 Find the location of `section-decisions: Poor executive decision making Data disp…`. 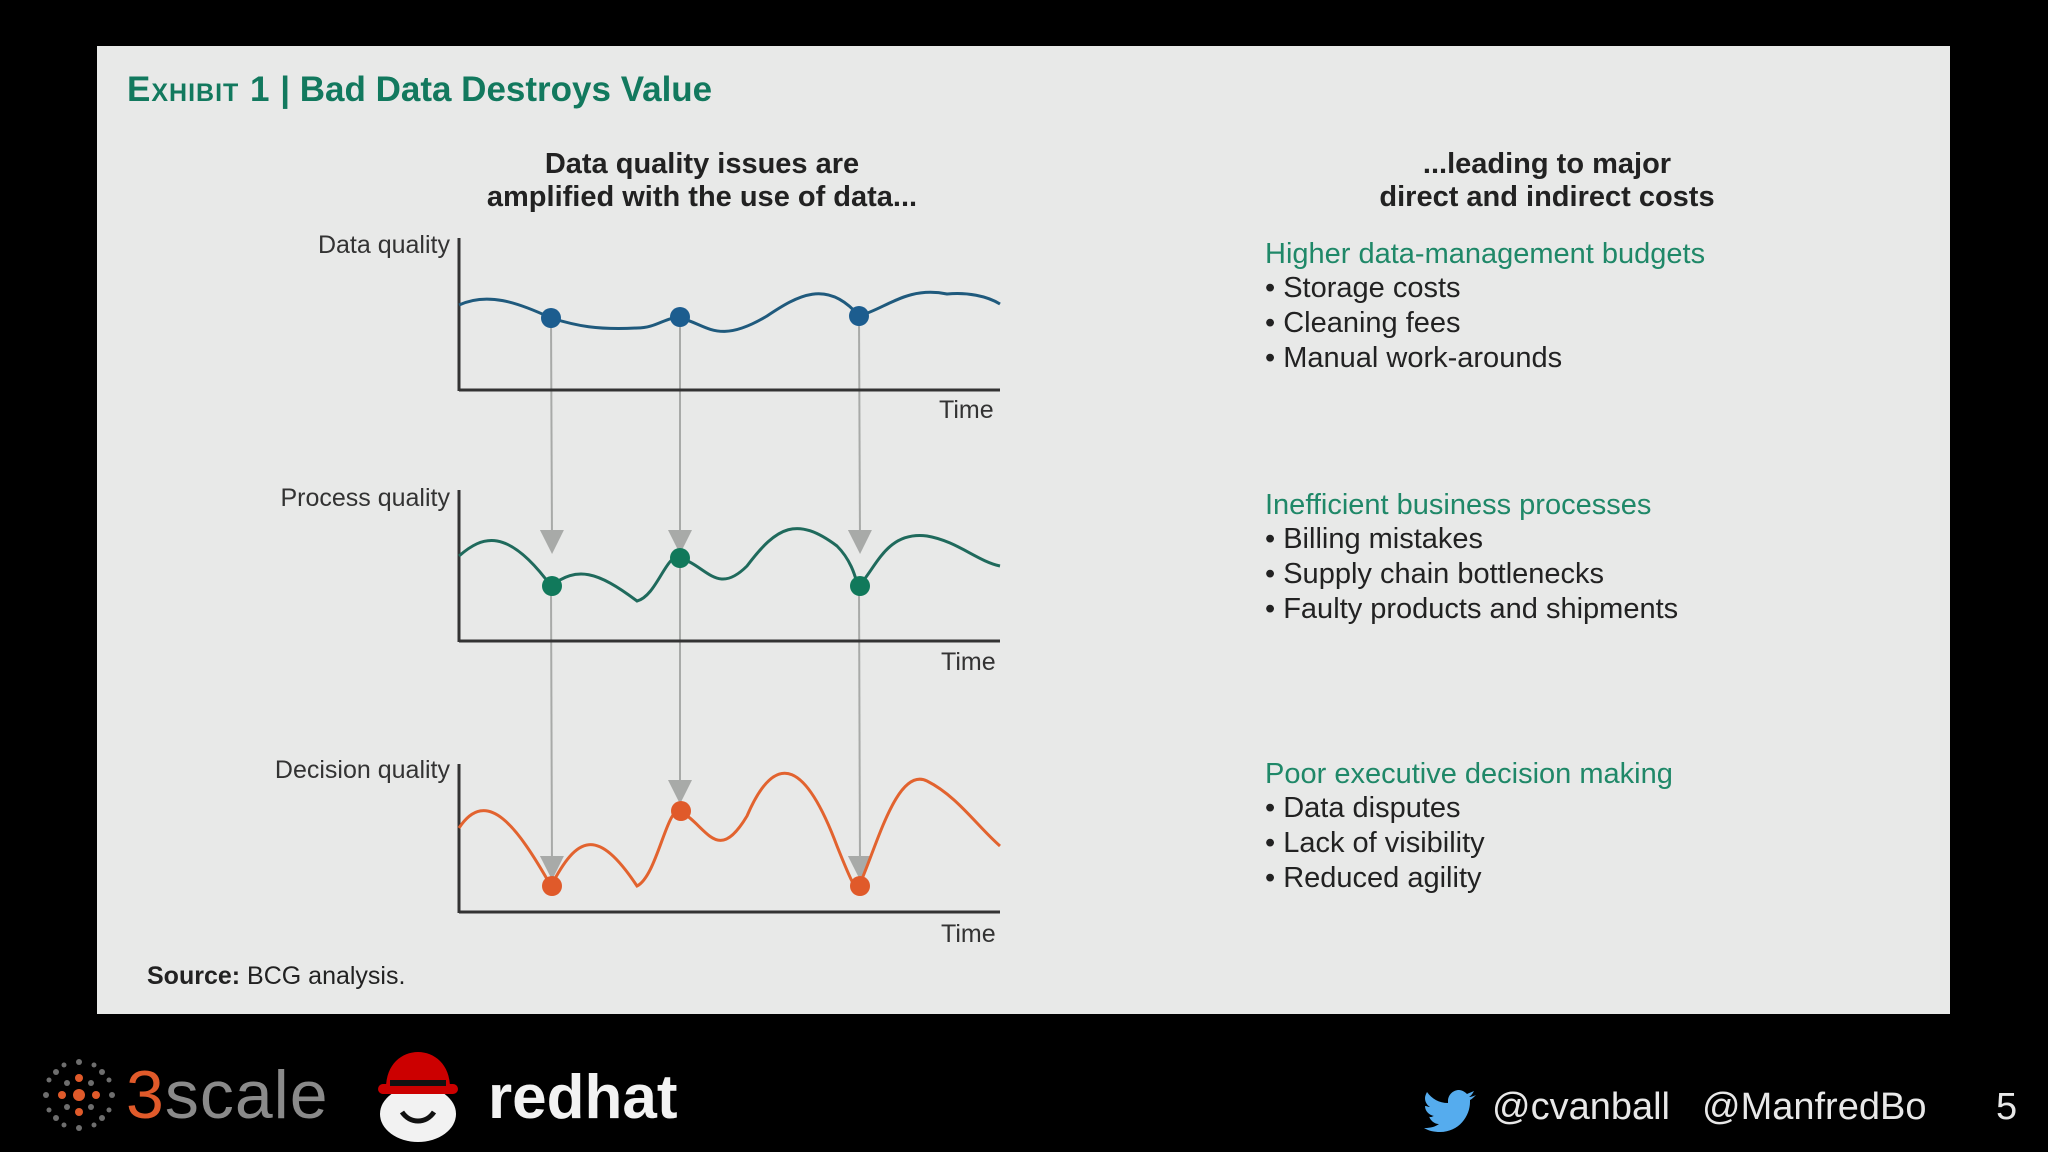

section-decisions: Poor executive decision making Data disp… is located at coordinates (1469, 827).